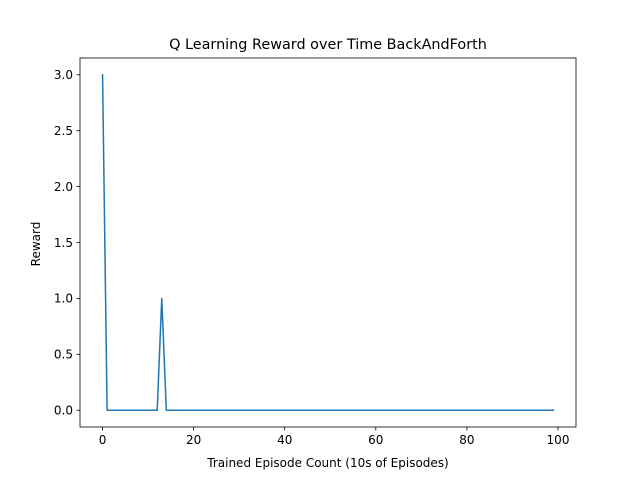 The image size is (640, 484). I want to click on y-tick-label: 2.0, so click(63, 187).